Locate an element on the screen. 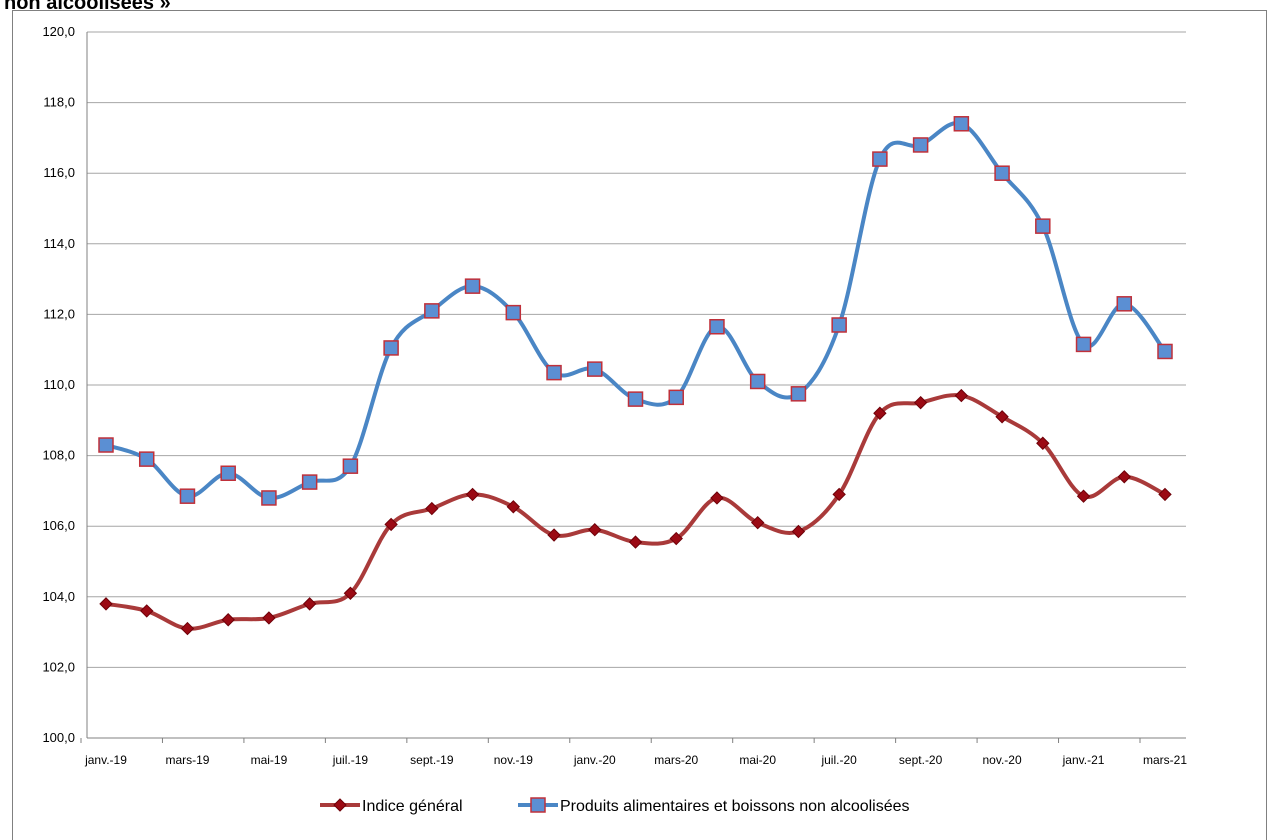  y-tick-label: 112,0 is located at coordinates (59, 313).